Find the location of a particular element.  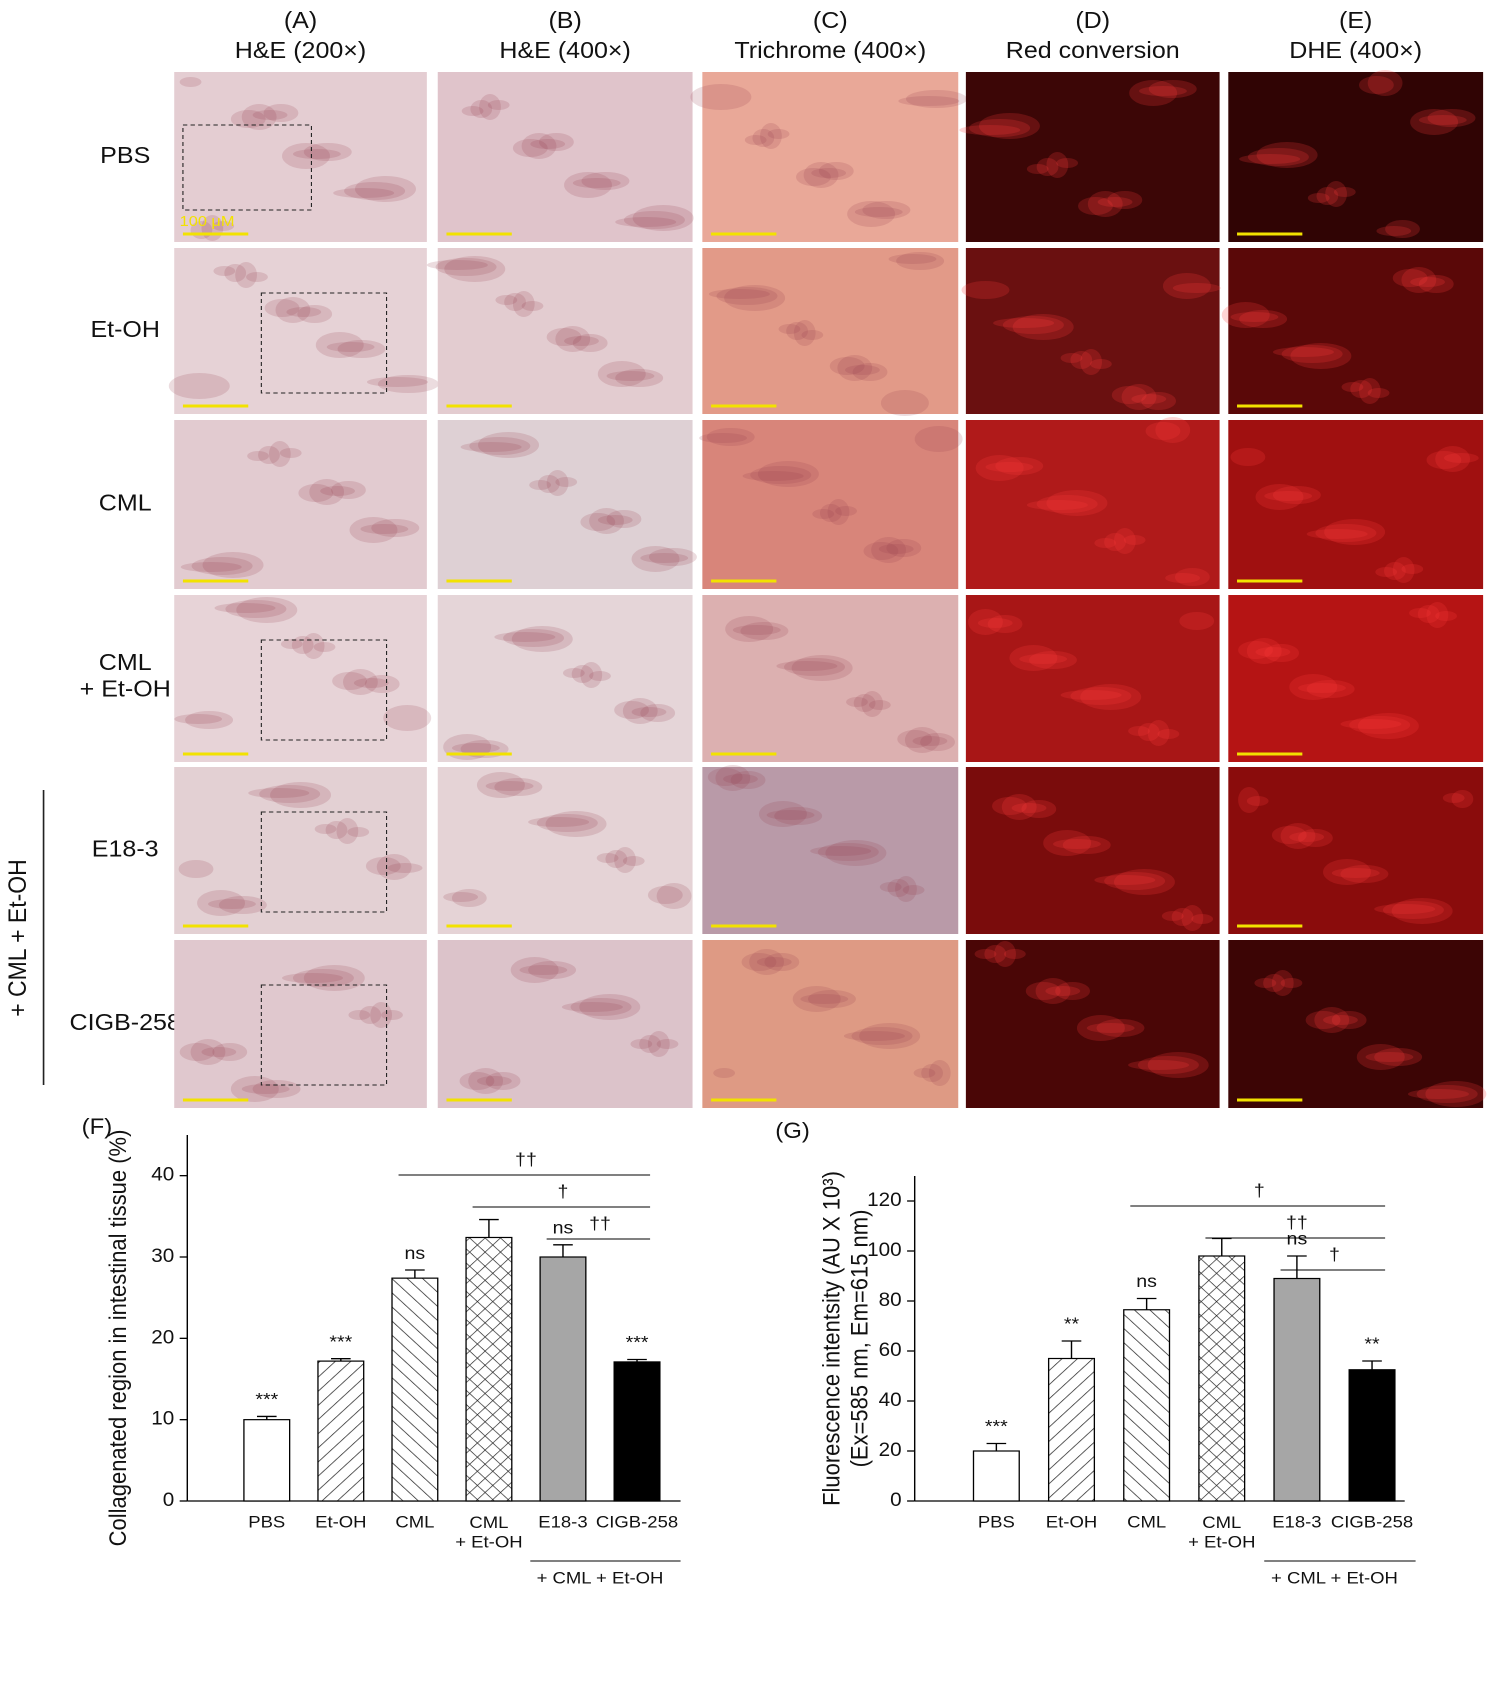

group-label: + CML + Et-OH is located at coordinates (1334, 1577).